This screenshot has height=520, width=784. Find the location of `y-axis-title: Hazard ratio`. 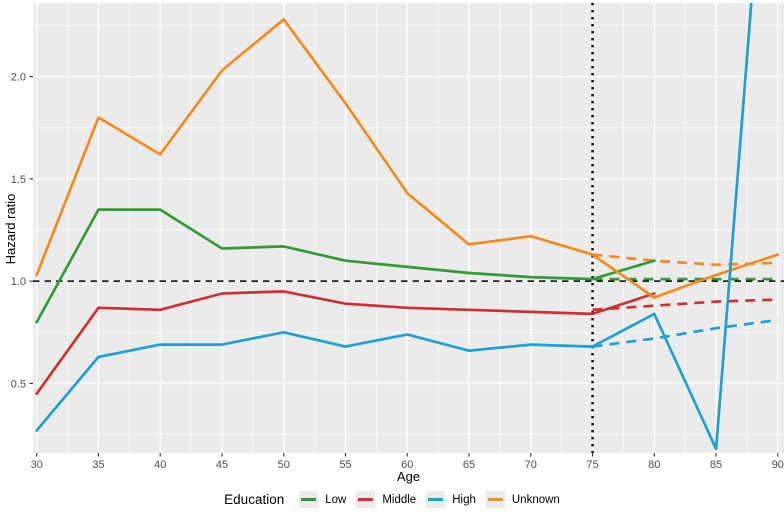

y-axis-title: Hazard ratio is located at coordinates (10, 229).